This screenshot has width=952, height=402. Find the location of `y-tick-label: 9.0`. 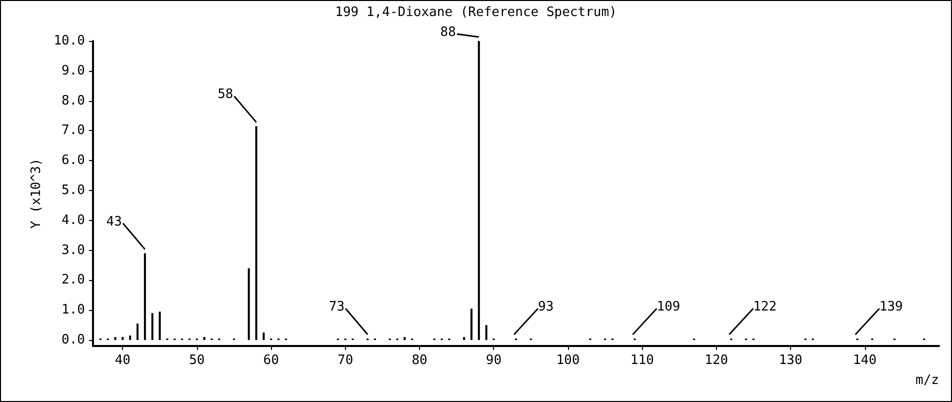

y-tick-label: 9.0 is located at coordinates (73, 70).